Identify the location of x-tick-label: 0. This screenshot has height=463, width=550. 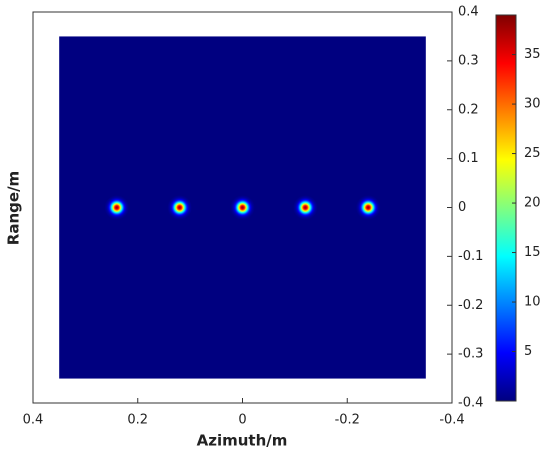
(242, 420).